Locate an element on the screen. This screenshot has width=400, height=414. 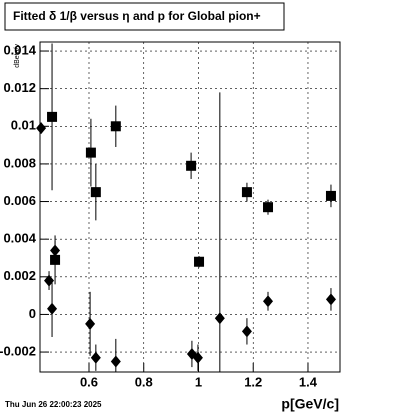
y-tick-label: 0.004 is located at coordinates (19, 238).